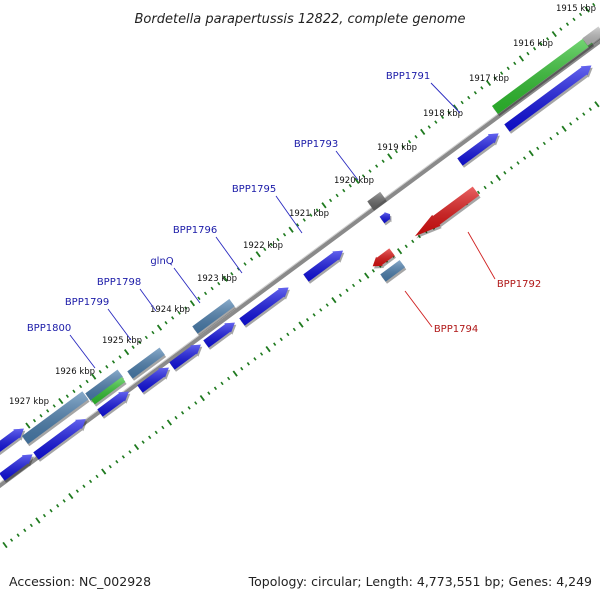 The height and width of the screenshot is (600, 600). Describe the element at coordinates (29, 402) in the screenshot. I see `kbp-label: 1927 kbp` at that location.